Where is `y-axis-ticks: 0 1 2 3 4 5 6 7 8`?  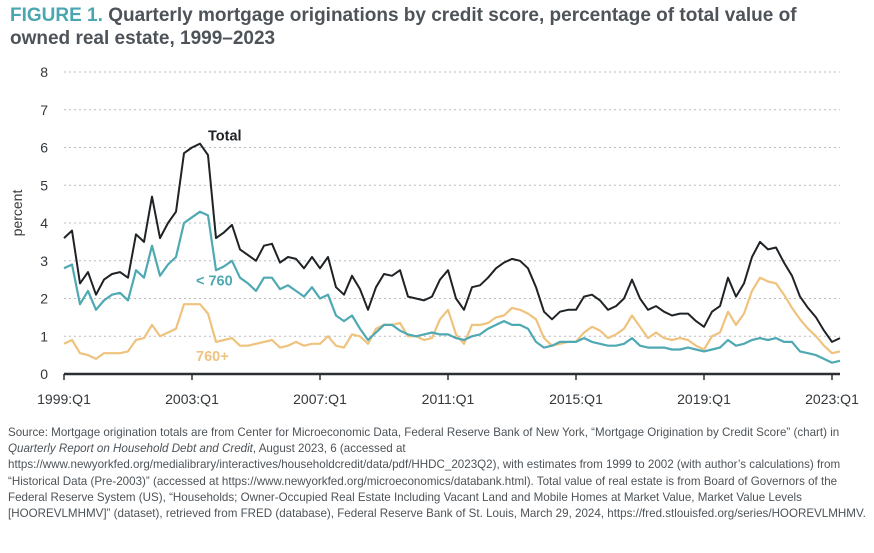
y-axis-ticks: 0 1 2 3 4 5 6 7 8 is located at coordinates (44, 223).